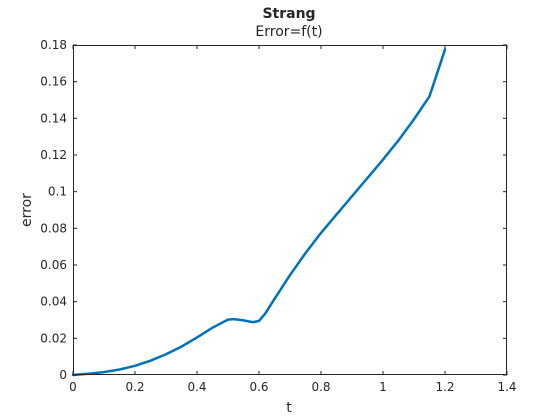 This screenshot has height=420, width=560. Describe the element at coordinates (53, 302) in the screenshot. I see `y-tick-label: 0.04` at that location.